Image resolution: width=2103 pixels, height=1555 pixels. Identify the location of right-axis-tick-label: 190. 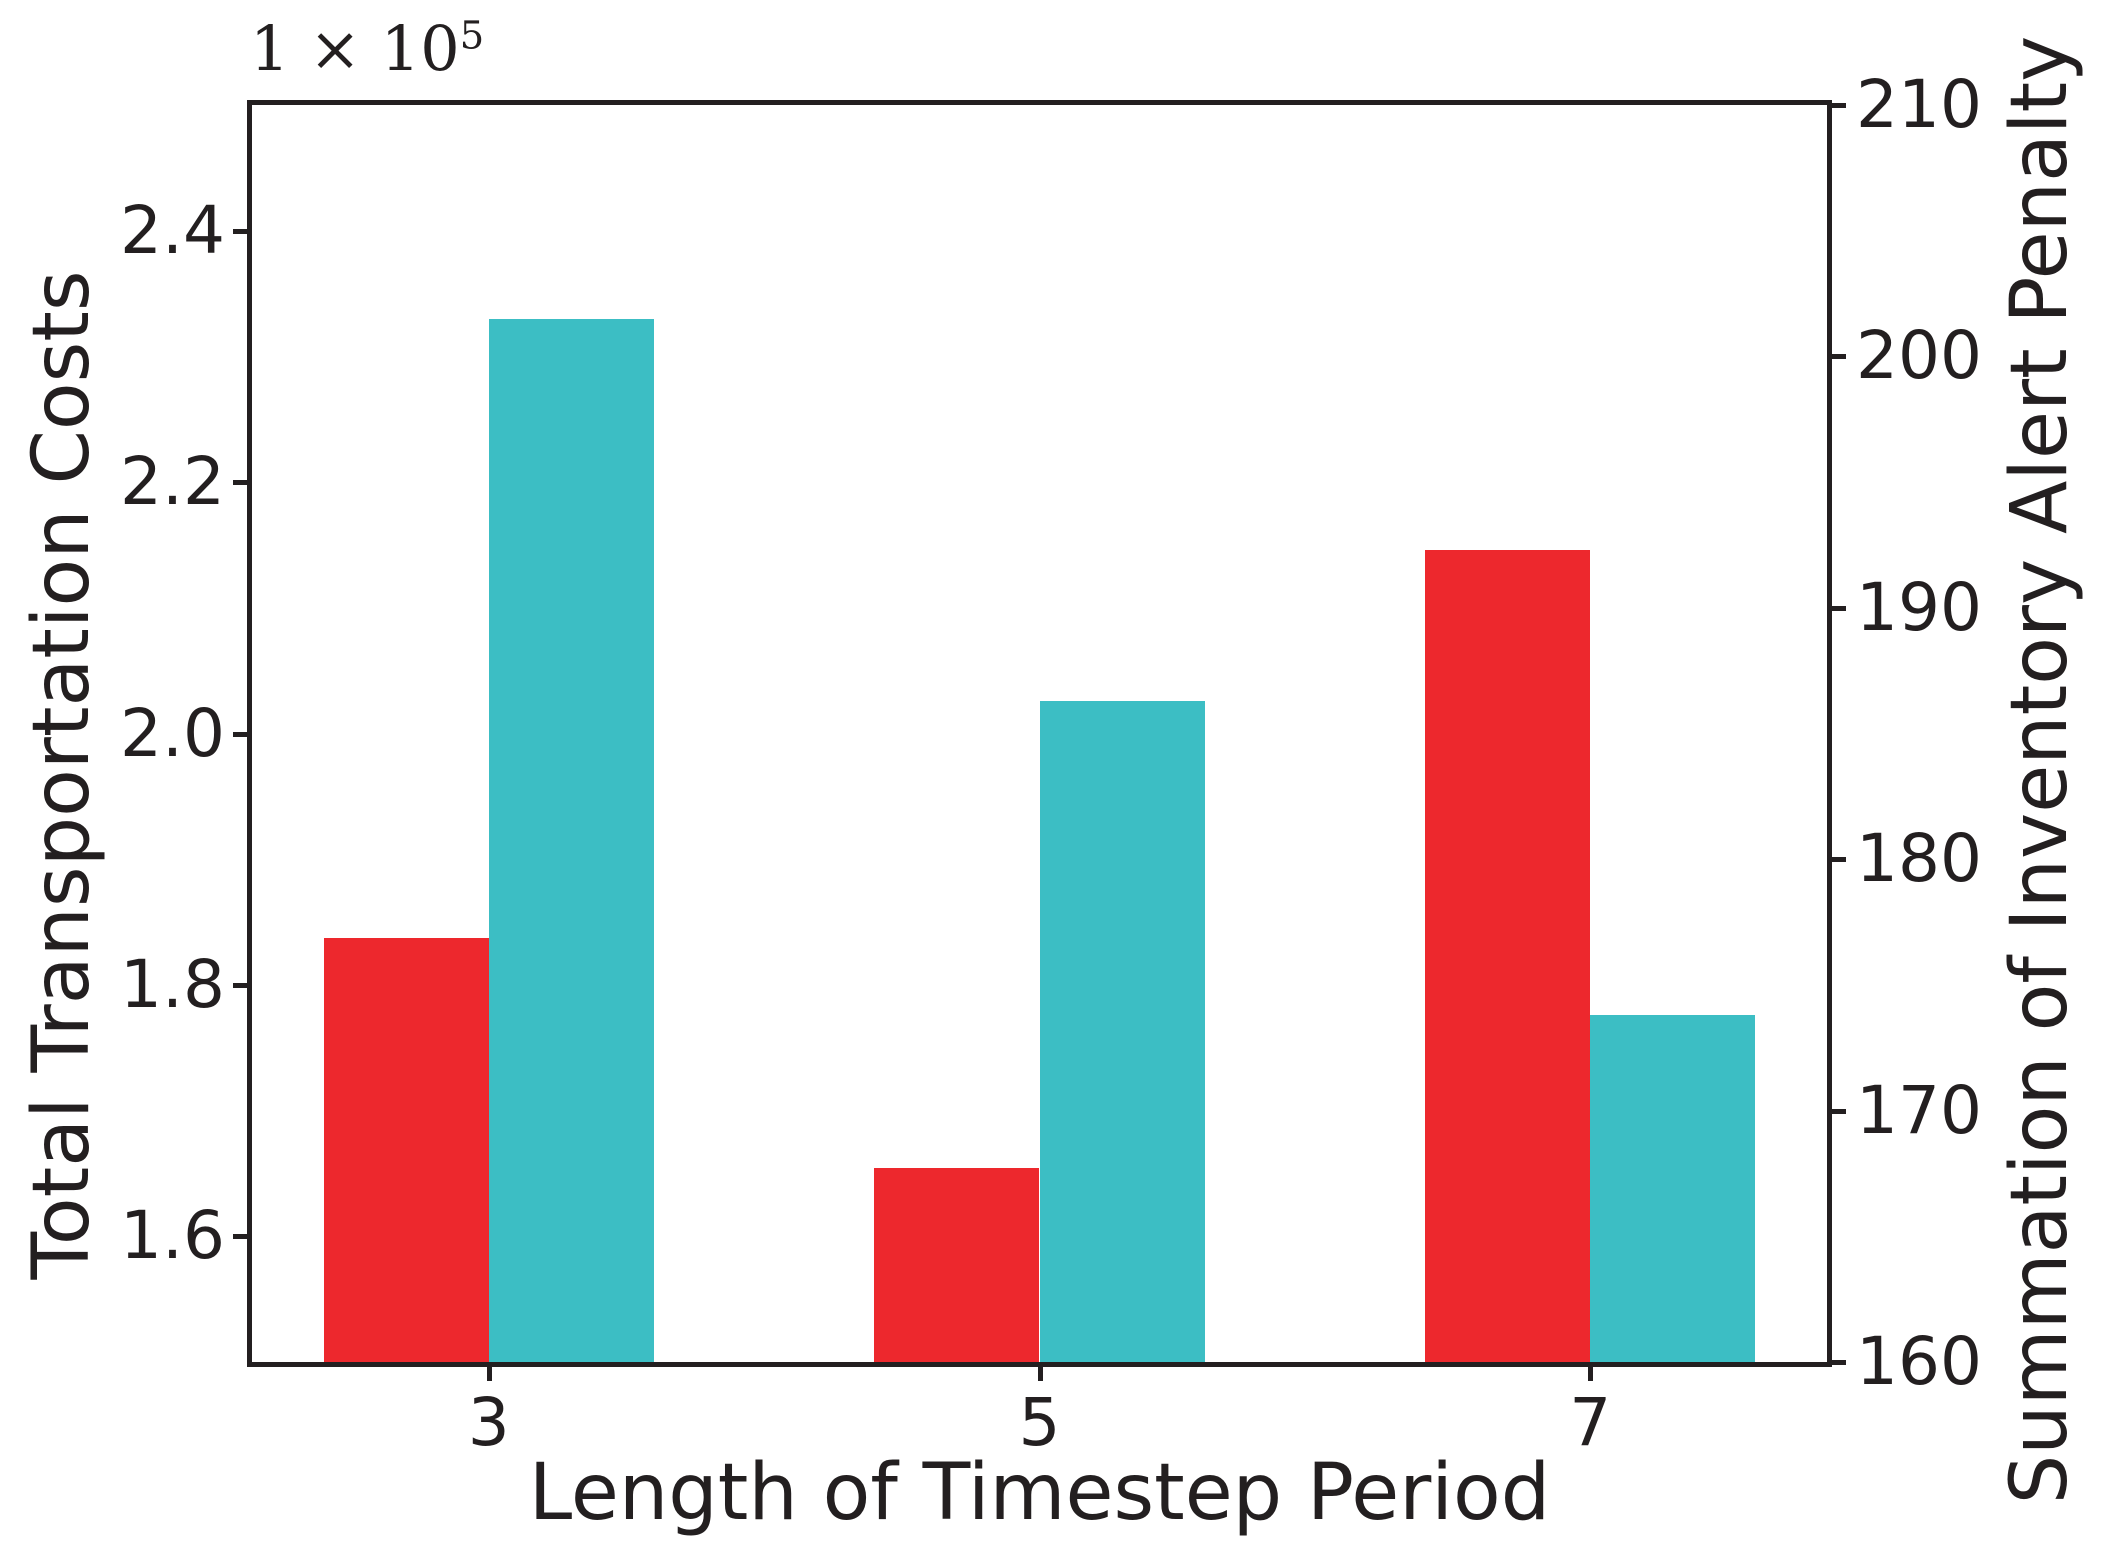
(1919, 607).